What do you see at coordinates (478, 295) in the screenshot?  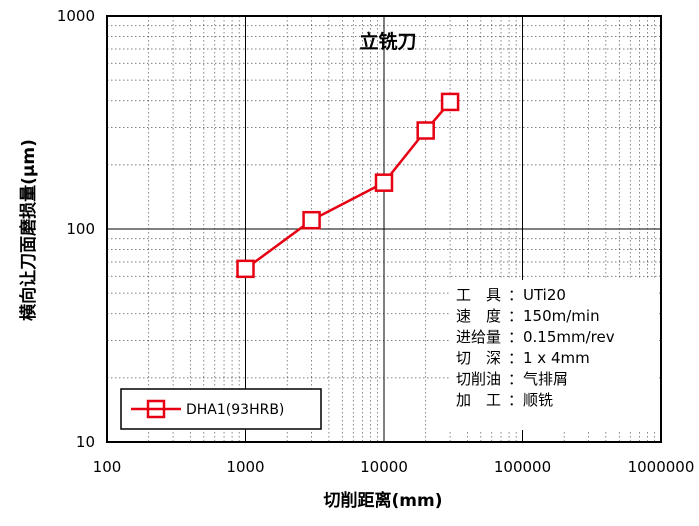 I see `condition-key: 工 具` at bounding box center [478, 295].